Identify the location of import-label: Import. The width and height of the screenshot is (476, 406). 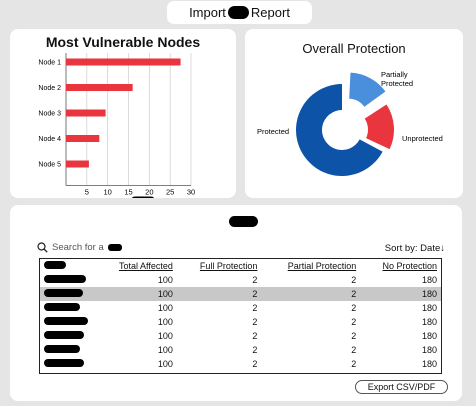
(207, 12).